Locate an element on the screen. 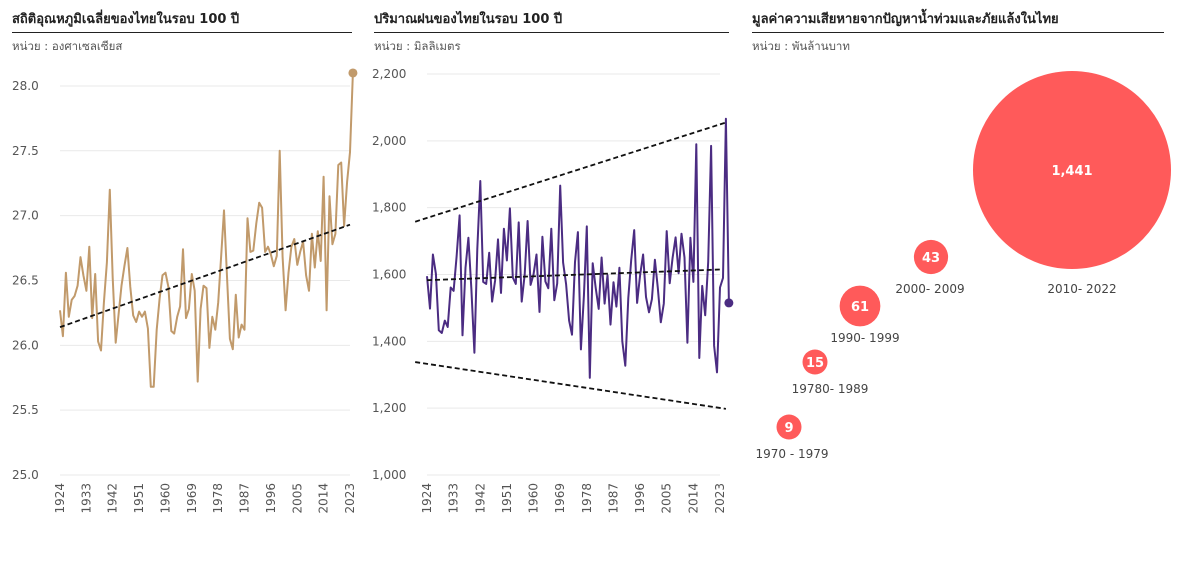 This screenshot has height=561, width=1192. damage-period-label: 2010- 2022 is located at coordinates (1081, 289).